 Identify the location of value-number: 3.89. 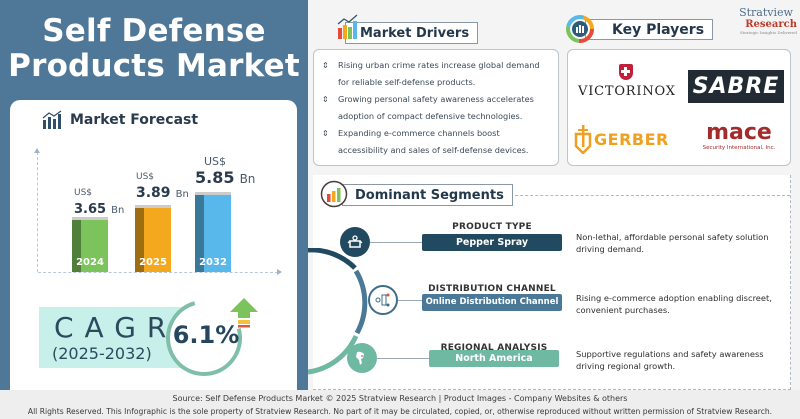
(153, 193).